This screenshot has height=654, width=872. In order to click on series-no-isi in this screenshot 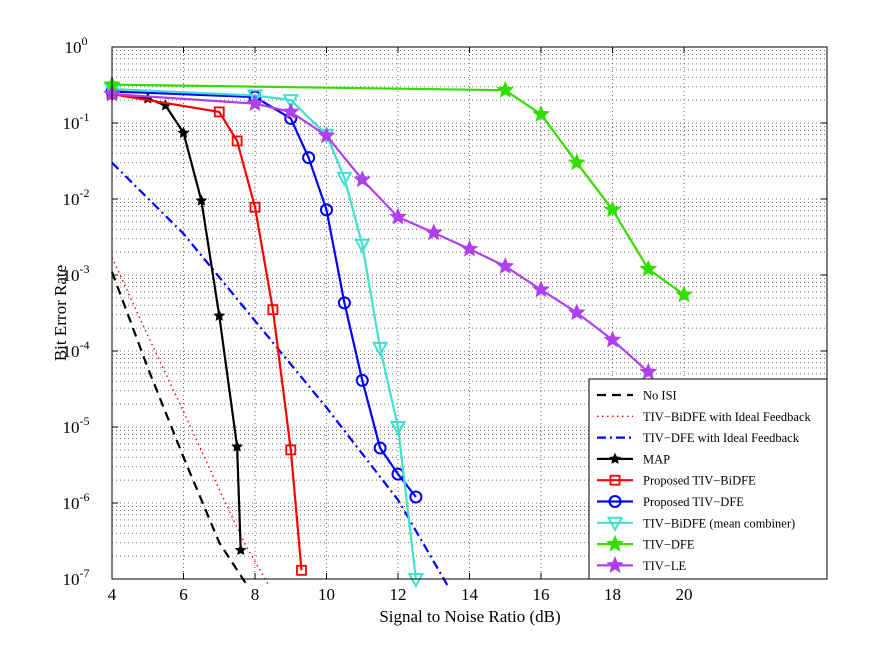, I will do `click(179, 429)`.